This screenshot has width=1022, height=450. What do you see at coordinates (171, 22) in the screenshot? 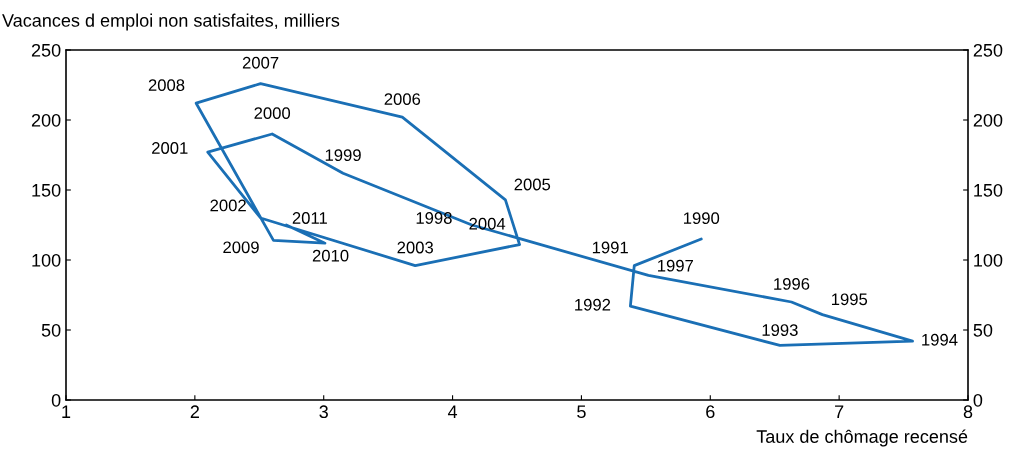
I see `y-axis-title: Vacances d emploi non satisfaites, milliers` at bounding box center [171, 22].